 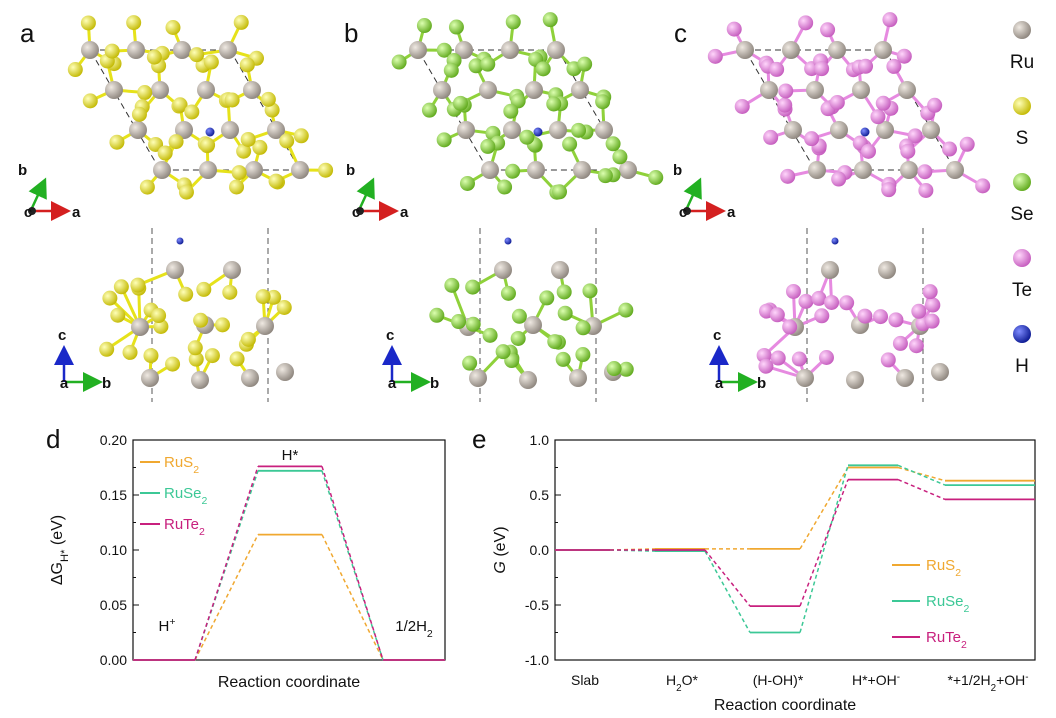 What do you see at coordinates (540, 495) in the screenshot?
I see `y-tick-label: 0.5` at bounding box center [540, 495].